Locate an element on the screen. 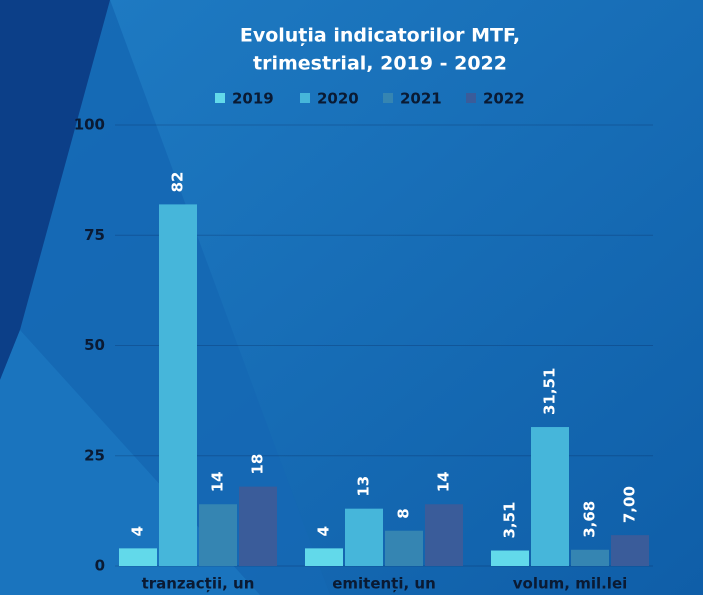 This screenshot has height=599, width=703. data-label: 8 is located at coordinates (404, 513).